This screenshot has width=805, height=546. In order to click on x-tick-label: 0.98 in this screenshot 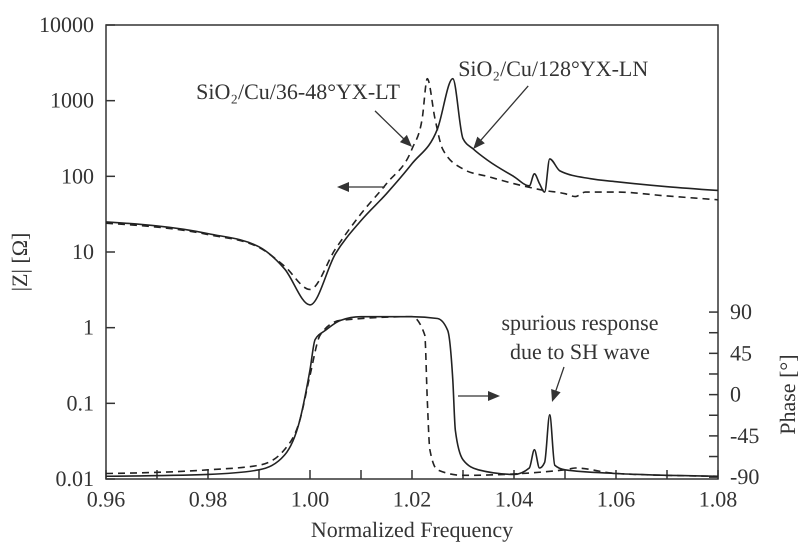, I will do `click(208, 499)`.